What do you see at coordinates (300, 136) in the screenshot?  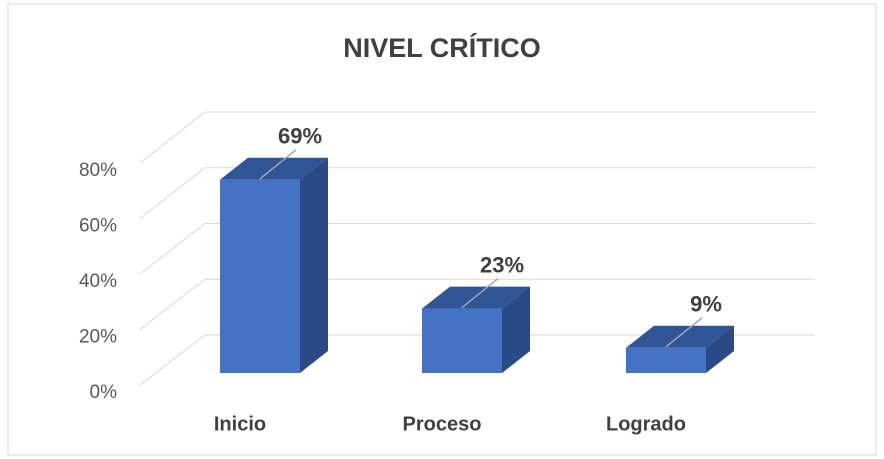 I see `value-label: 69%` at bounding box center [300, 136].